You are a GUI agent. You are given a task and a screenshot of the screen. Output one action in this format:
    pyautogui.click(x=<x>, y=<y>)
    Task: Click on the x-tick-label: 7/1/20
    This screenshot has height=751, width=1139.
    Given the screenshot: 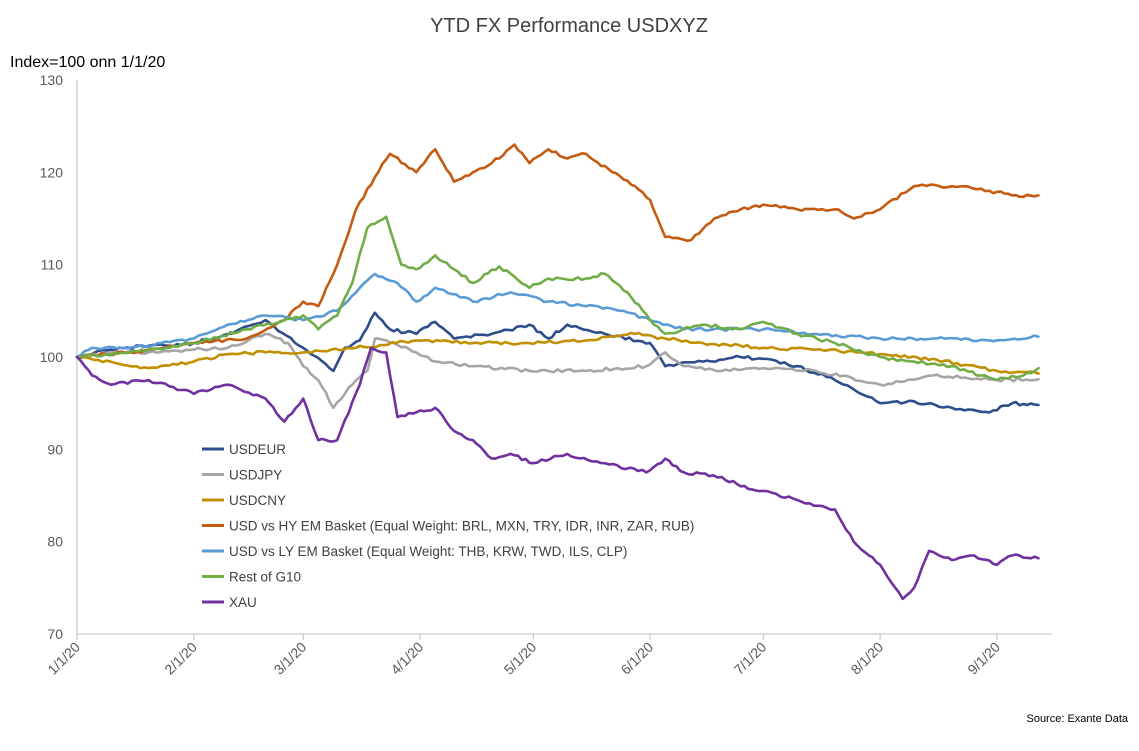 What is the action you would take?
    pyautogui.click(x=750, y=658)
    